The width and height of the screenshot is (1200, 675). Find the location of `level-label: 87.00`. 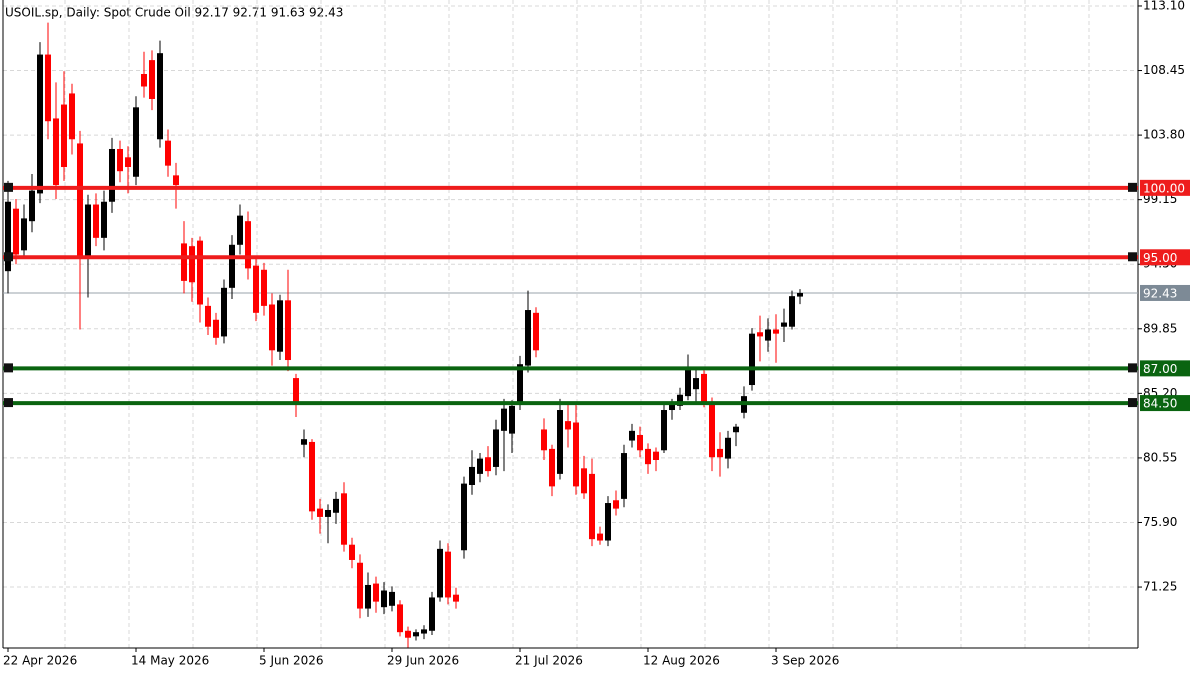

level-label: 87.00 is located at coordinates (1160, 369).